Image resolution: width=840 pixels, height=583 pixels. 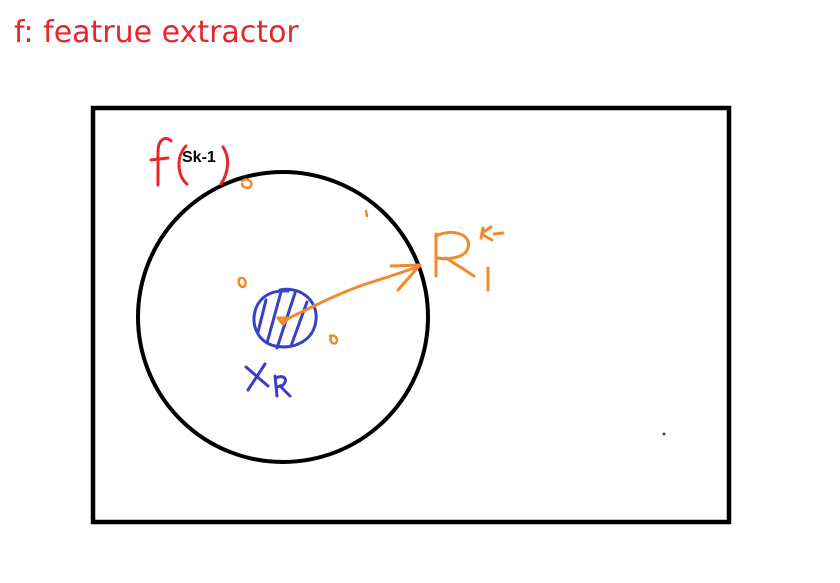 I want to click on page-title: f: featrue extractor, so click(x=156, y=32).